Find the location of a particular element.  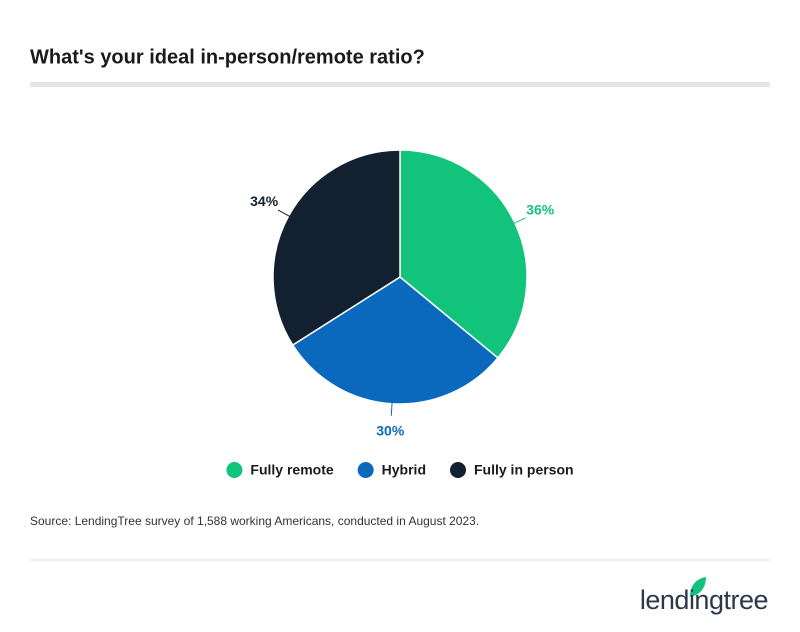

data-label: 30% is located at coordinates (390, 430).